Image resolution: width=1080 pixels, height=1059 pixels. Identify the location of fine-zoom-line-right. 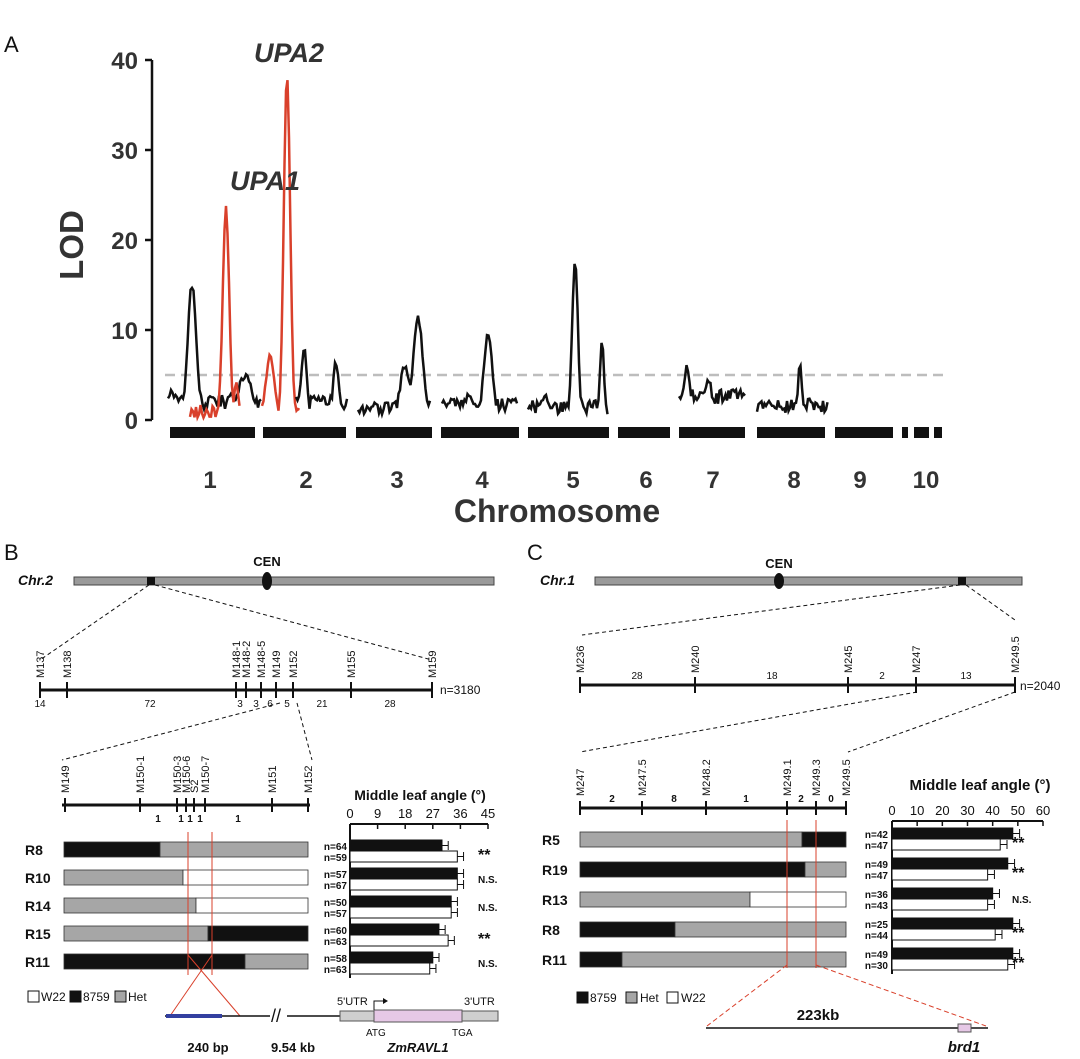
(931, 722).